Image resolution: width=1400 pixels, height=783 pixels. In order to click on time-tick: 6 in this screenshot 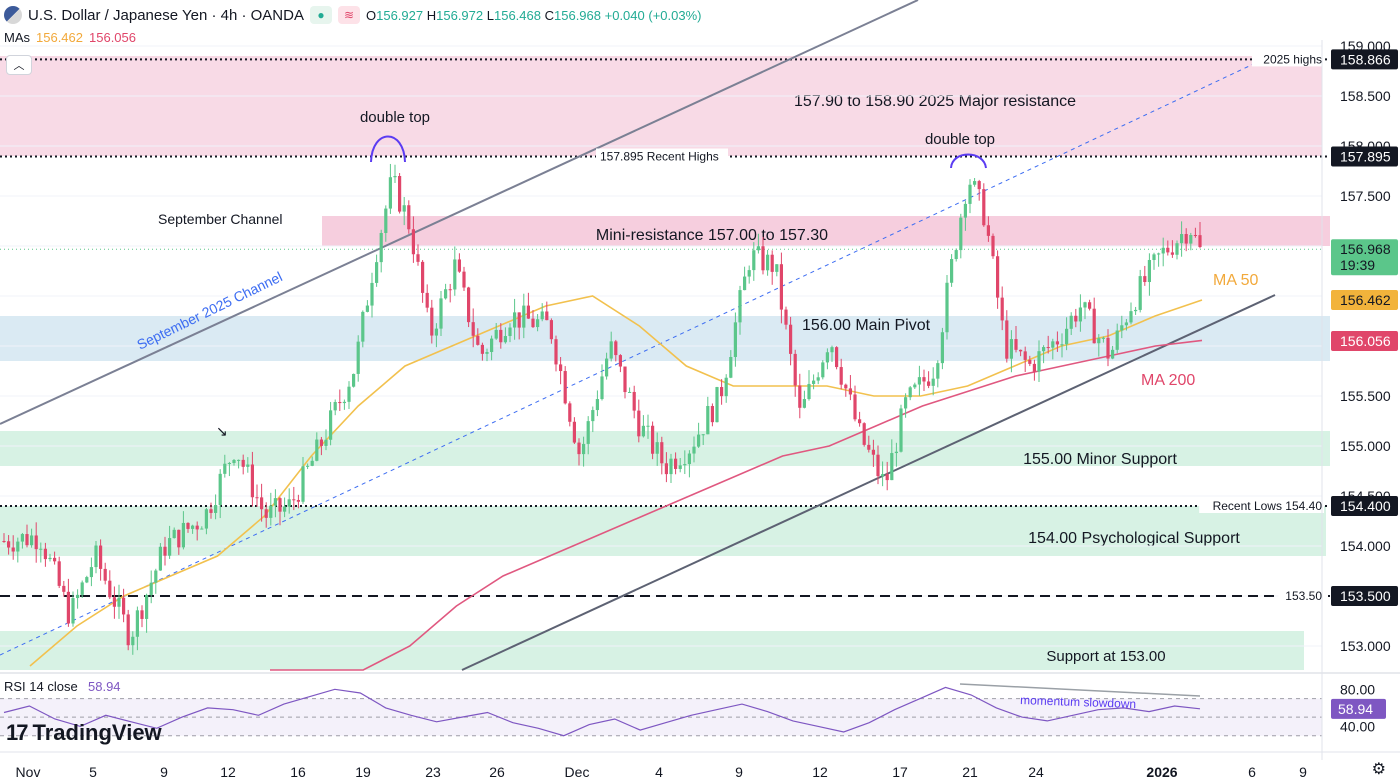, I will do `click(1252, 772)`.